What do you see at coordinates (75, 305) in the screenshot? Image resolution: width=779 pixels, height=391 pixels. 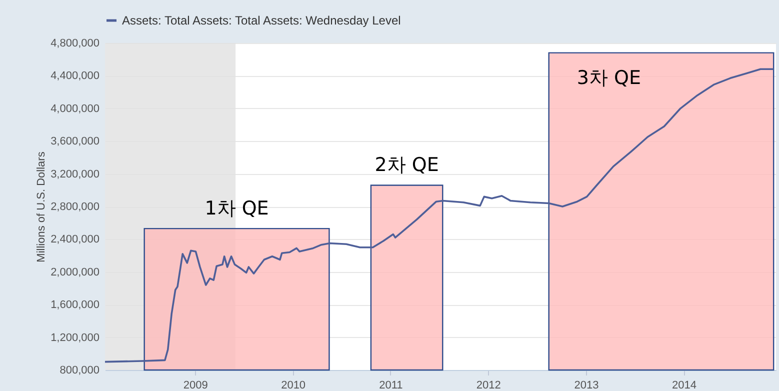 I see `y-tick-label: 1,600,000` at bounding box center [75, 305].